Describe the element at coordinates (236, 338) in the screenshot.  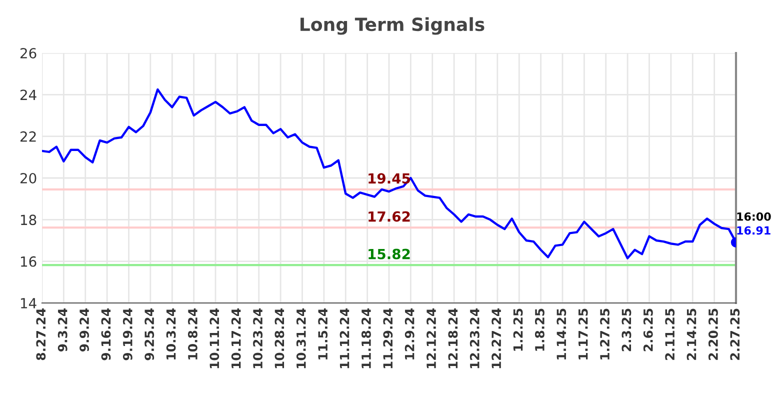
I see `x-tick-label: 10.17.24` at that location.